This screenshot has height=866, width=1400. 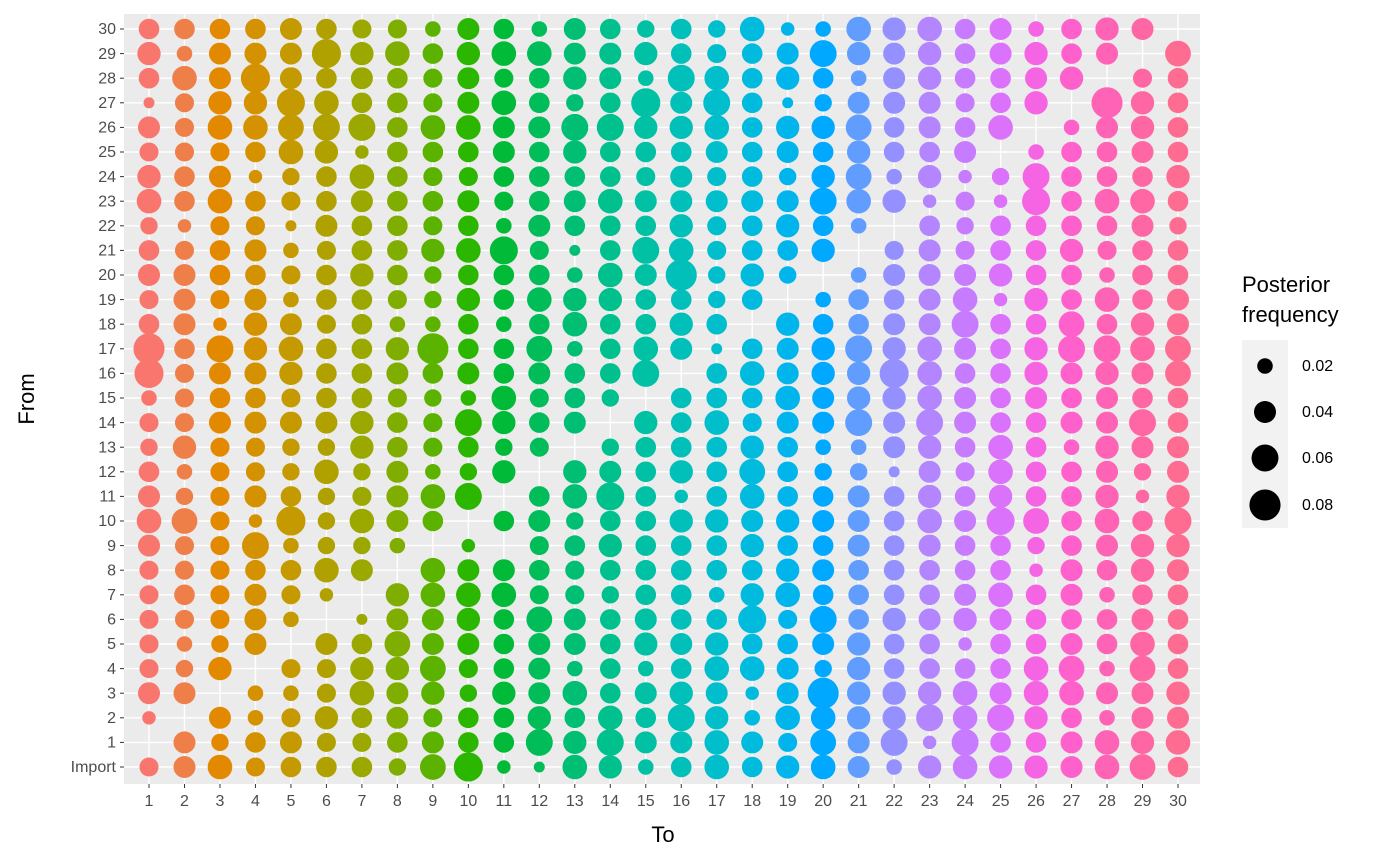 I want to click on legend-label: 0.04, so click(x=1317, y=412).